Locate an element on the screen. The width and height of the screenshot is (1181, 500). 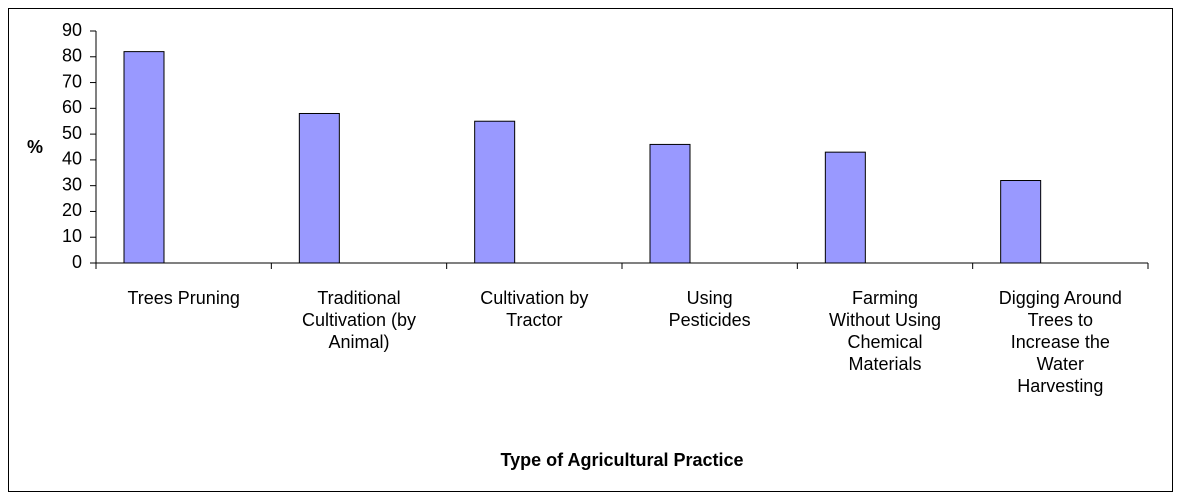
x-tick-label: Trees Pruning is located at coordinates (183, 298).